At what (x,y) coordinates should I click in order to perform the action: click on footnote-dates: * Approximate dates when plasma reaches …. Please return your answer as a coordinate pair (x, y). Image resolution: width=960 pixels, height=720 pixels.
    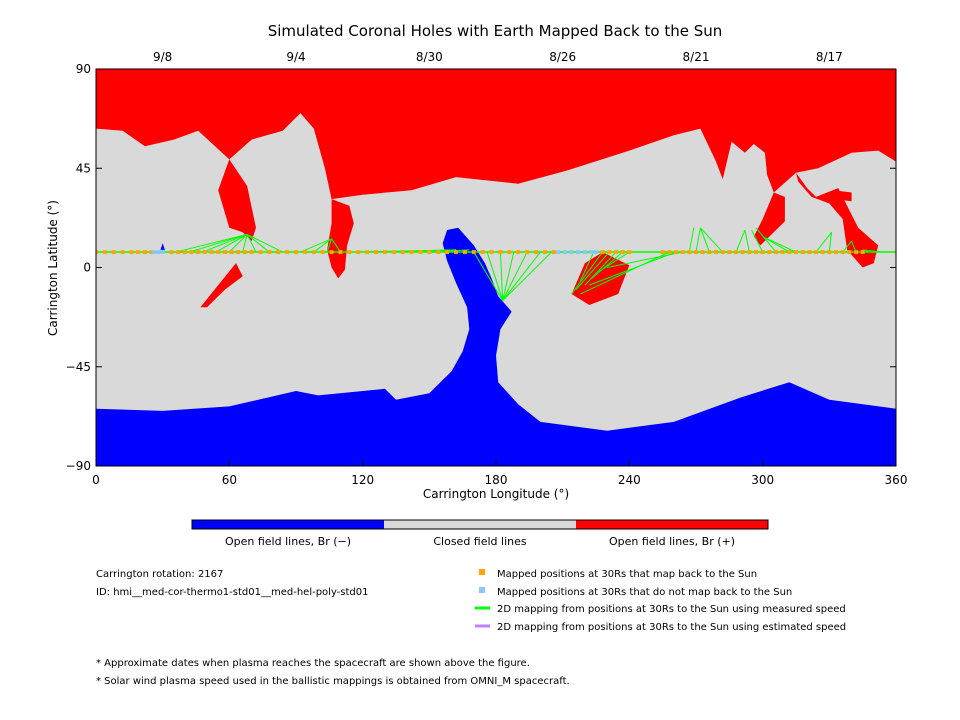
    Looking at the image, I should click on (313, 663).